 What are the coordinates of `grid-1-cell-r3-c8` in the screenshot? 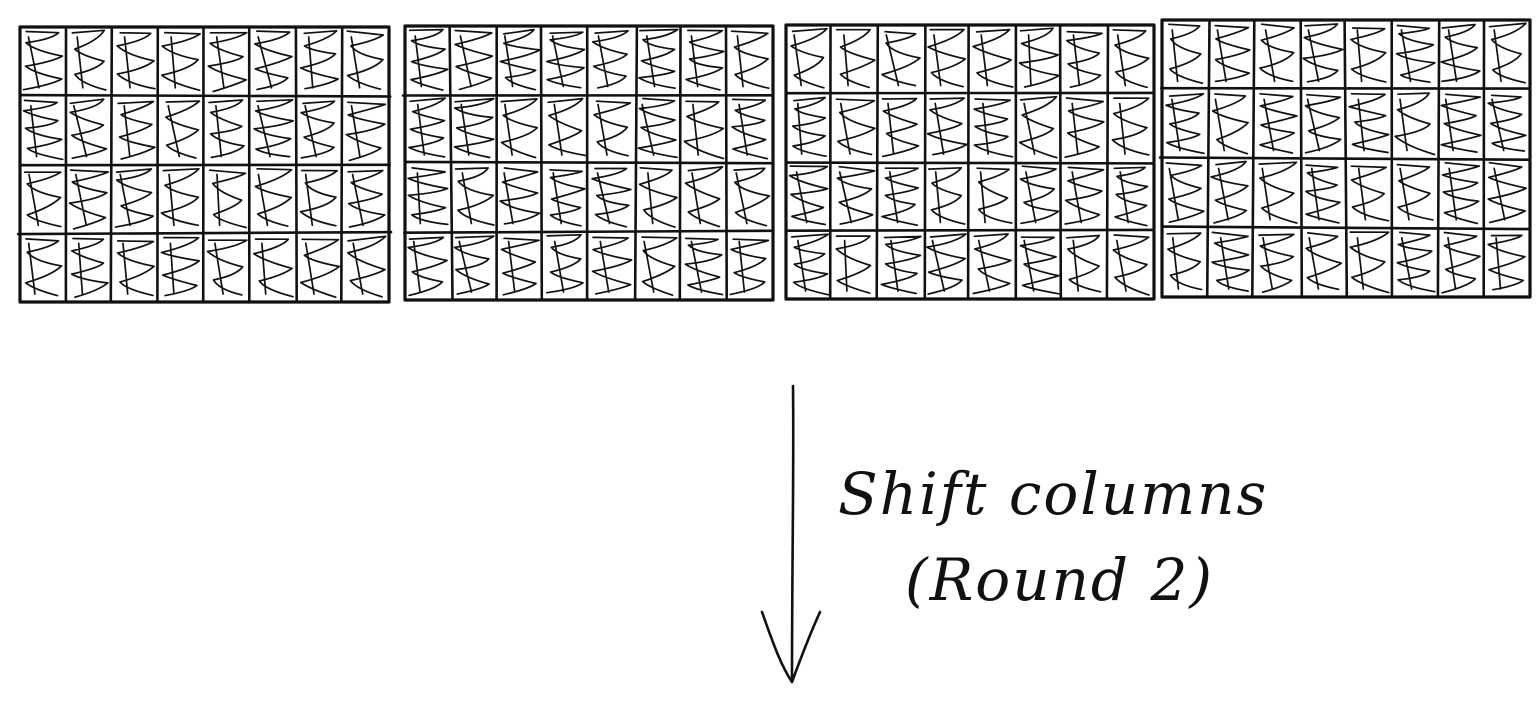 It's located at (366, 198).